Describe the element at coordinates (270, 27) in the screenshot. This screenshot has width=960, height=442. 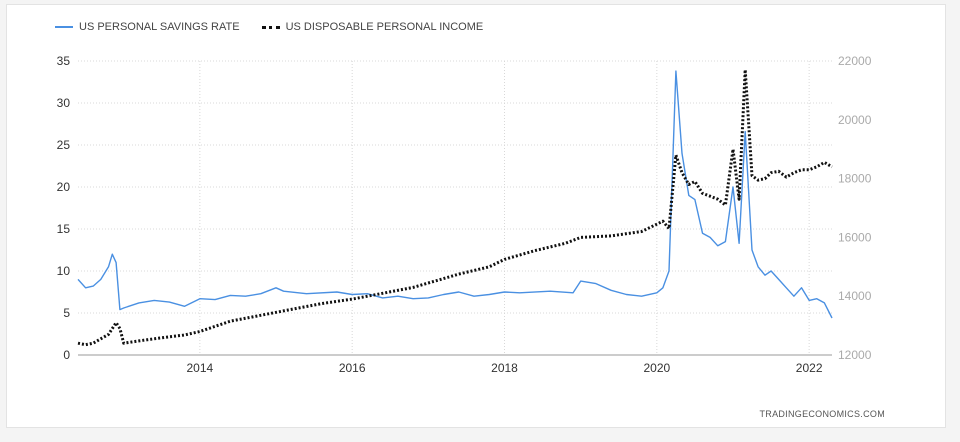
I see `legend-swatch-dotted-line` at that location.